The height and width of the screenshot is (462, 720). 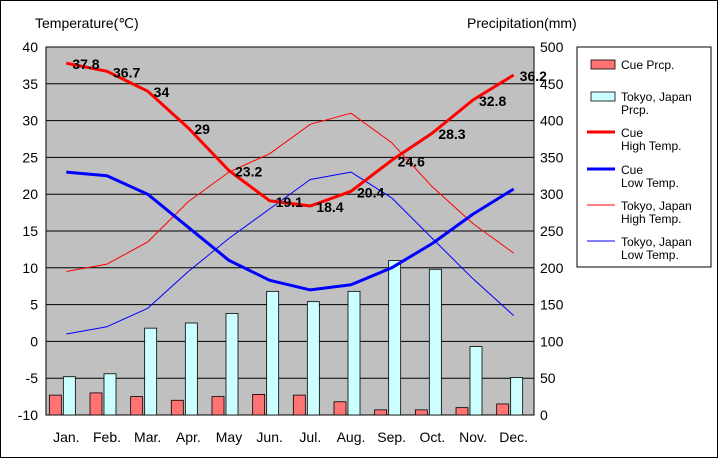 I want to click on data-label: 29, so click(x=202, y=129).